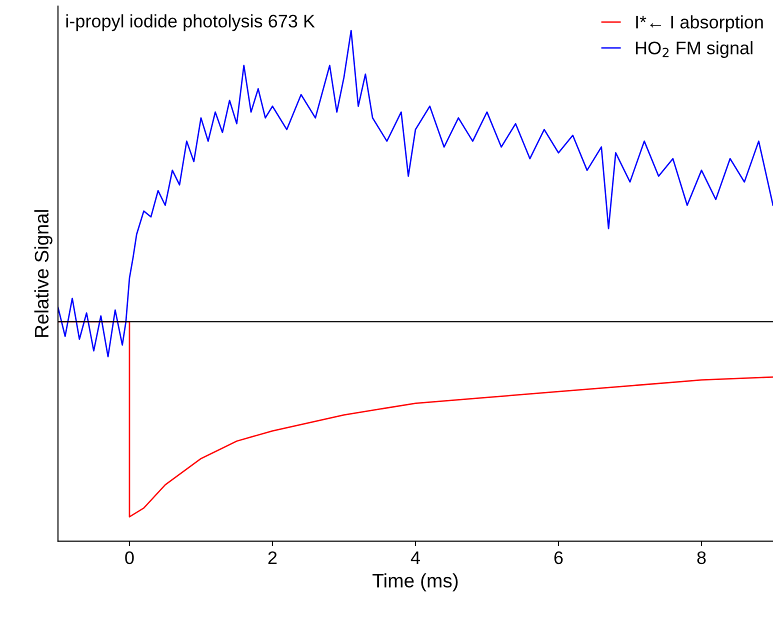  Describe the element at coordinates (415, 558) in the screenshot. I see `x-tick-label: 4` at that location.